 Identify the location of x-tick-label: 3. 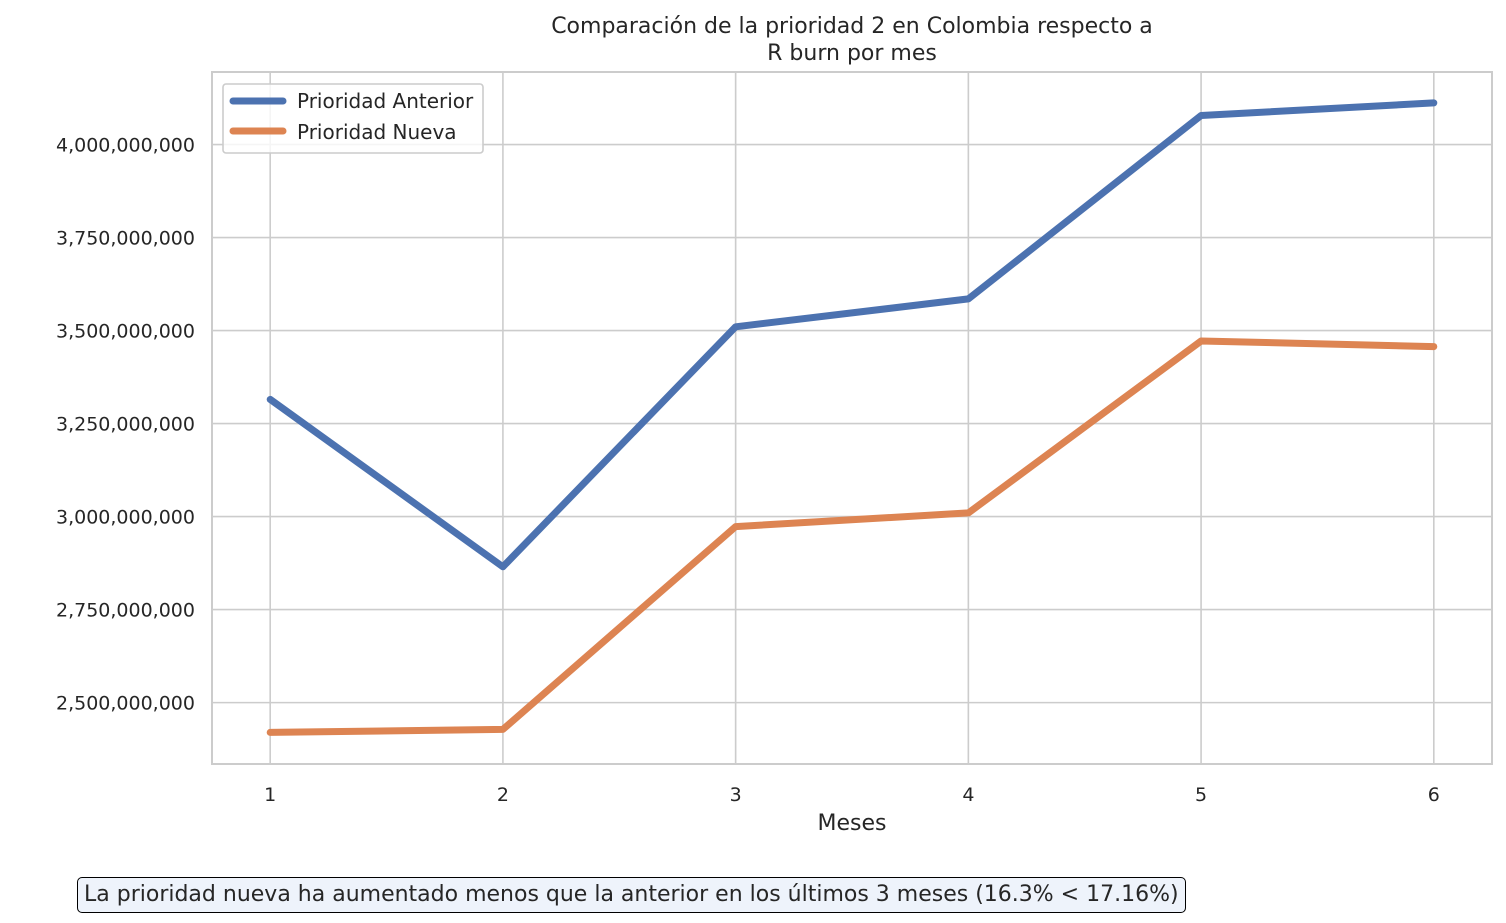
(736, 795).